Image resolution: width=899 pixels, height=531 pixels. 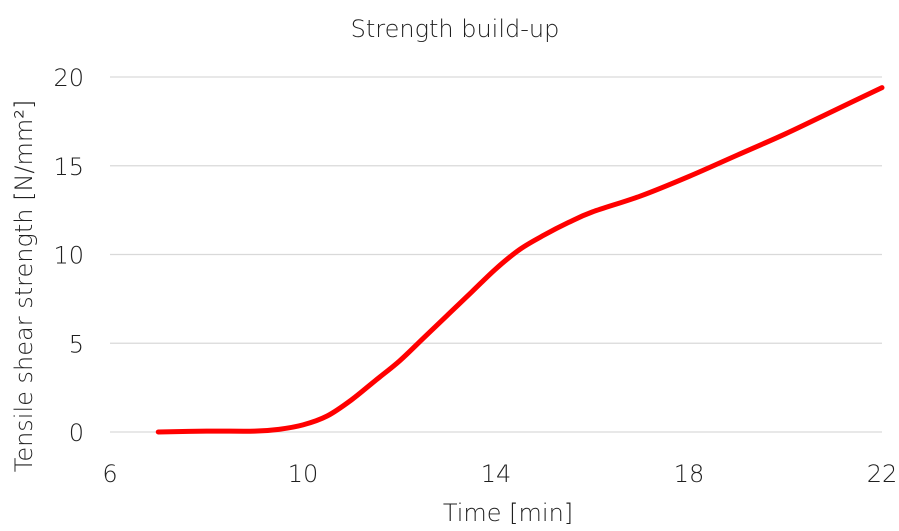 What do you see at coordinates (24, 286) in the screenshot?
I see `y-axis-label: Tensile shear strength [N/mm²]` at bounding box center [24, 286].